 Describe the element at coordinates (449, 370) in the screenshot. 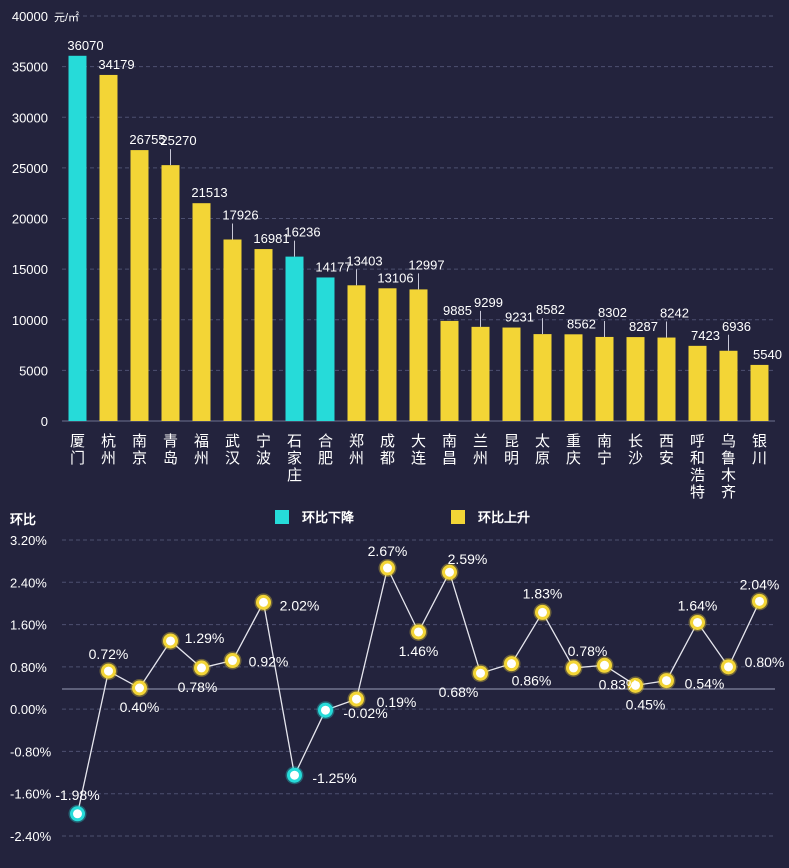

I see `bar-南昌` at that location.